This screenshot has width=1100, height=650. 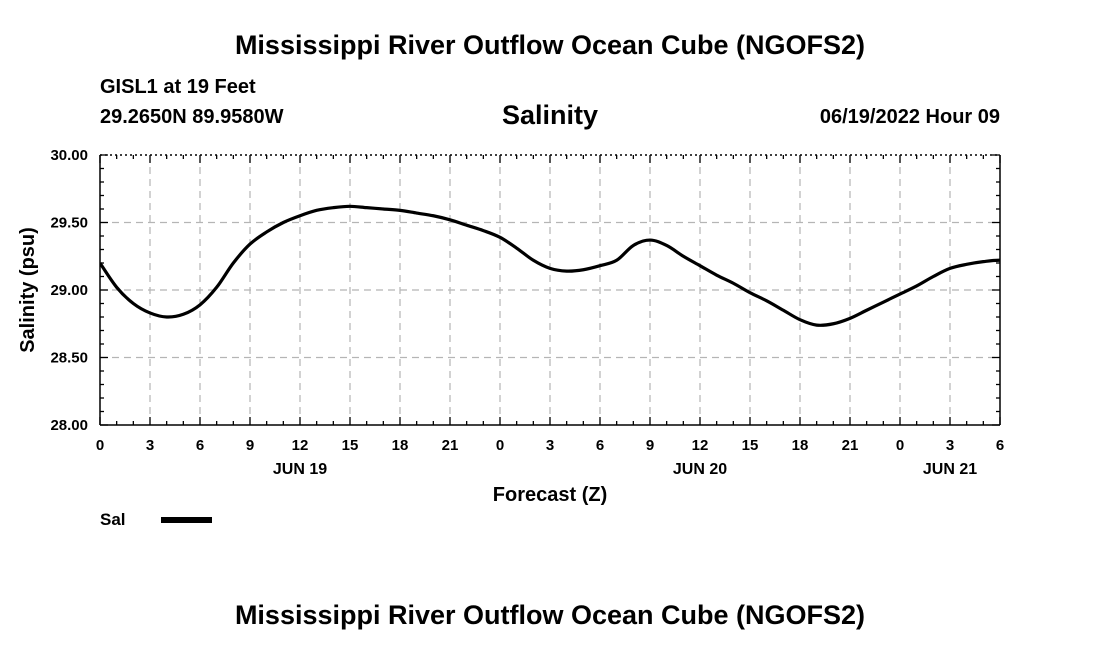 What do you see at coordinates (69, 223) in the screenshot?
I see `y-tick-label: 29.50` at bounding box center [69, 223].